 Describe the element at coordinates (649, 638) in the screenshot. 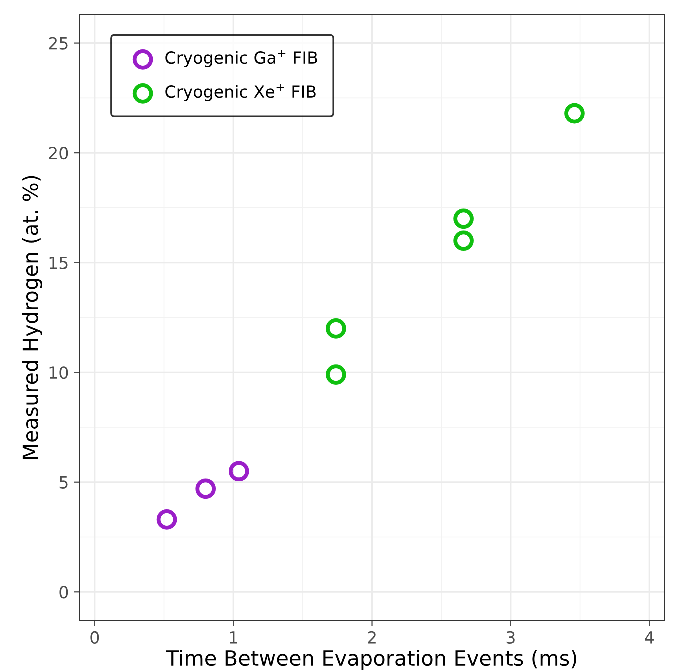

I see `x-tick-label: 4` at that location.